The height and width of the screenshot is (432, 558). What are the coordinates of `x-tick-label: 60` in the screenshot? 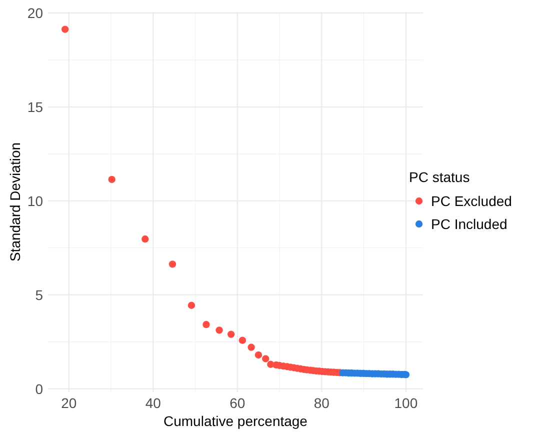 It's located at (238, 403).